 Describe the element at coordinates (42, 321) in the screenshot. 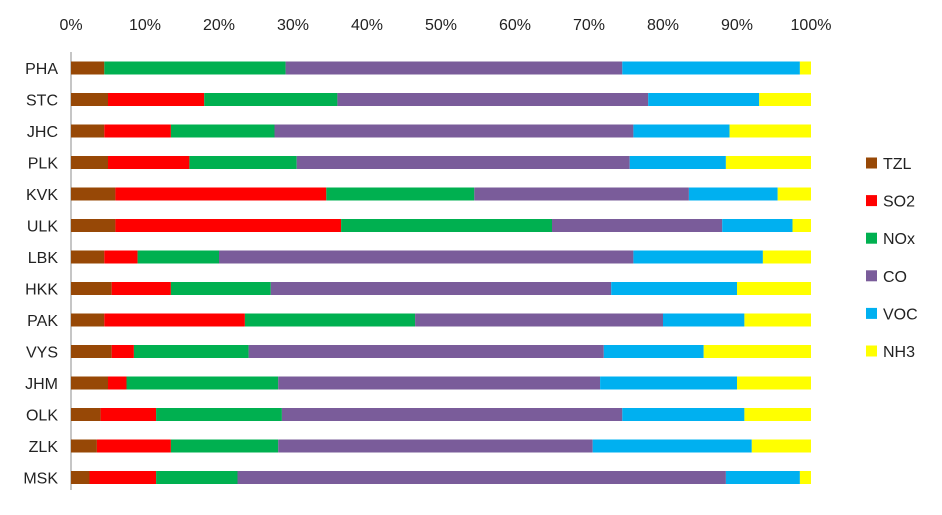

I see `category-label: PAK` at that location.